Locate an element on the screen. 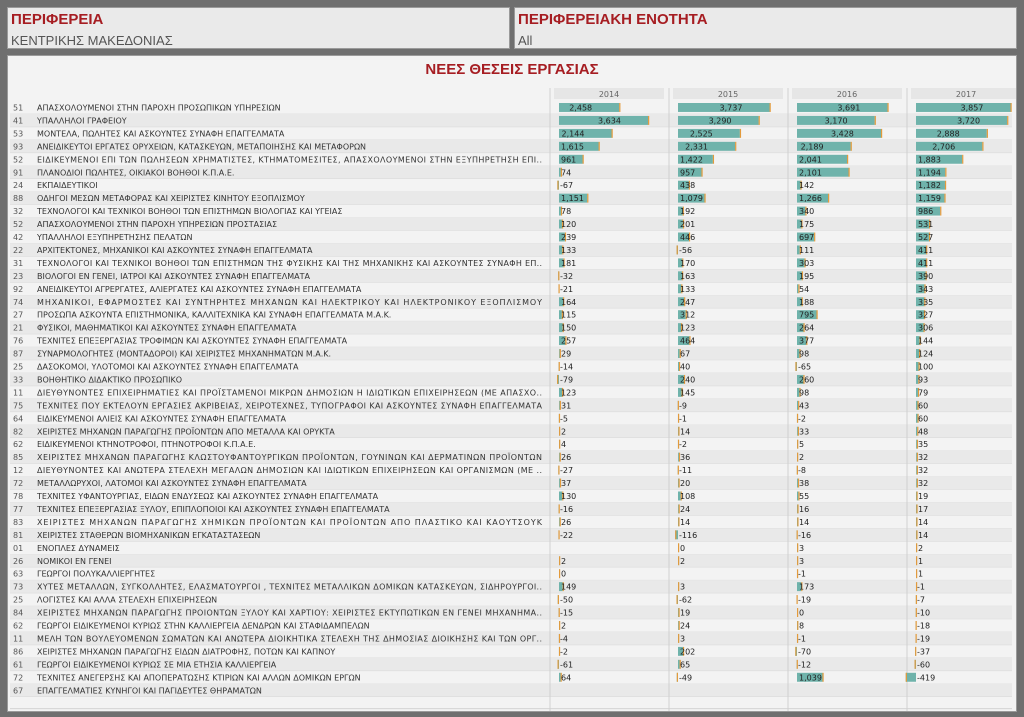 The width and height of the screenshot is (1024, 717). data-label: 115 is located at coordinates (568, 315).